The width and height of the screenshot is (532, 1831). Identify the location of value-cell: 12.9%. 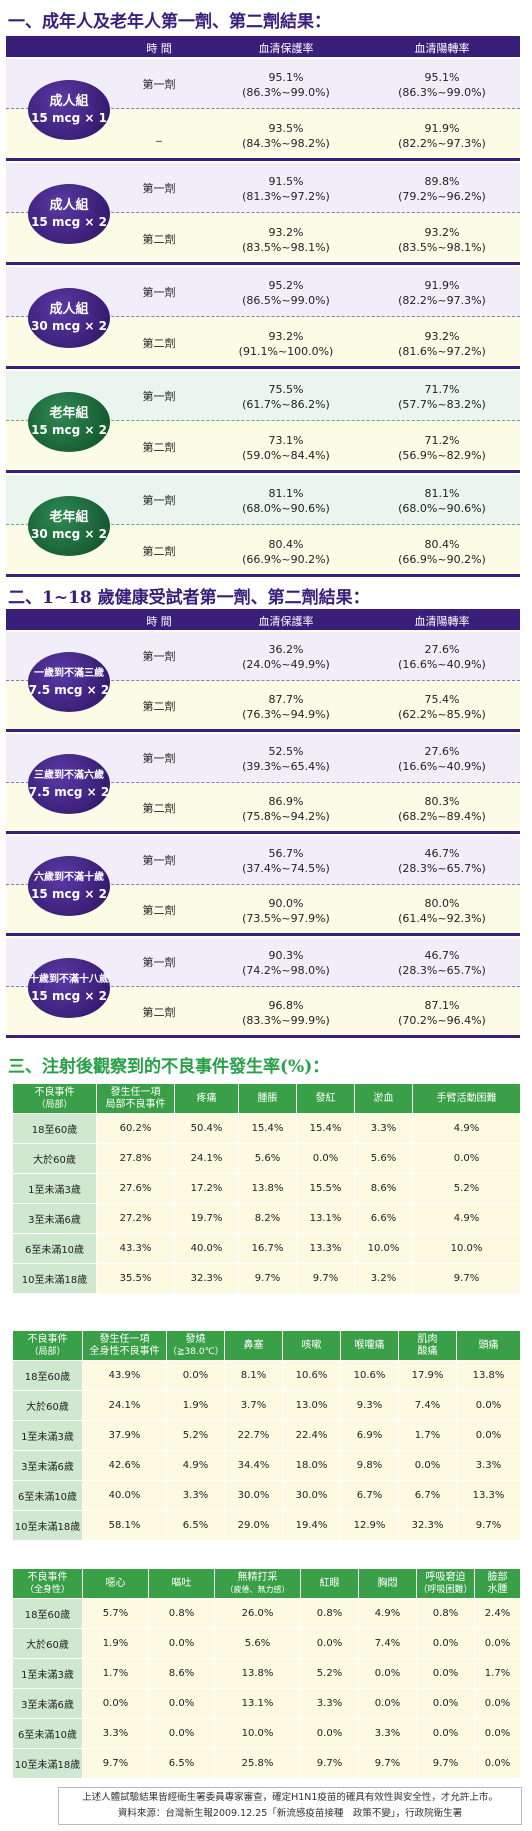
(369, 1525).